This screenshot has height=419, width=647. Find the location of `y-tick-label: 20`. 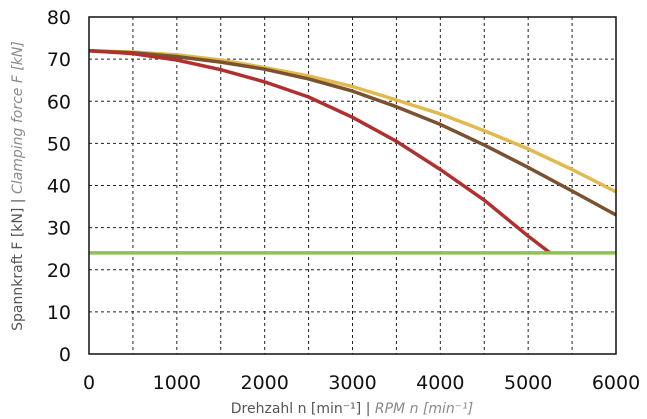

y-tick-label: 20 is located at coordinates (59, 271).